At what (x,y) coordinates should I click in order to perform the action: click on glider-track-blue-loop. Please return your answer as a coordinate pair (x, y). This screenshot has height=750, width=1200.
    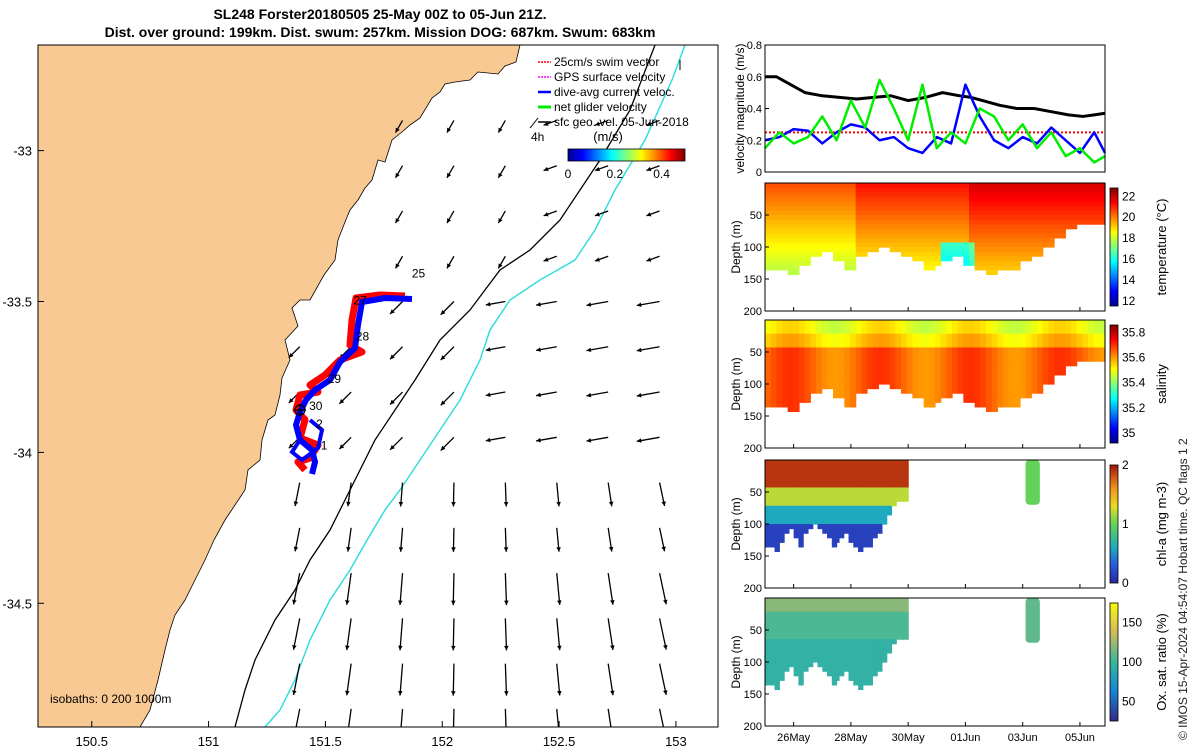
    Looking at the image, I should click on (307, 440).